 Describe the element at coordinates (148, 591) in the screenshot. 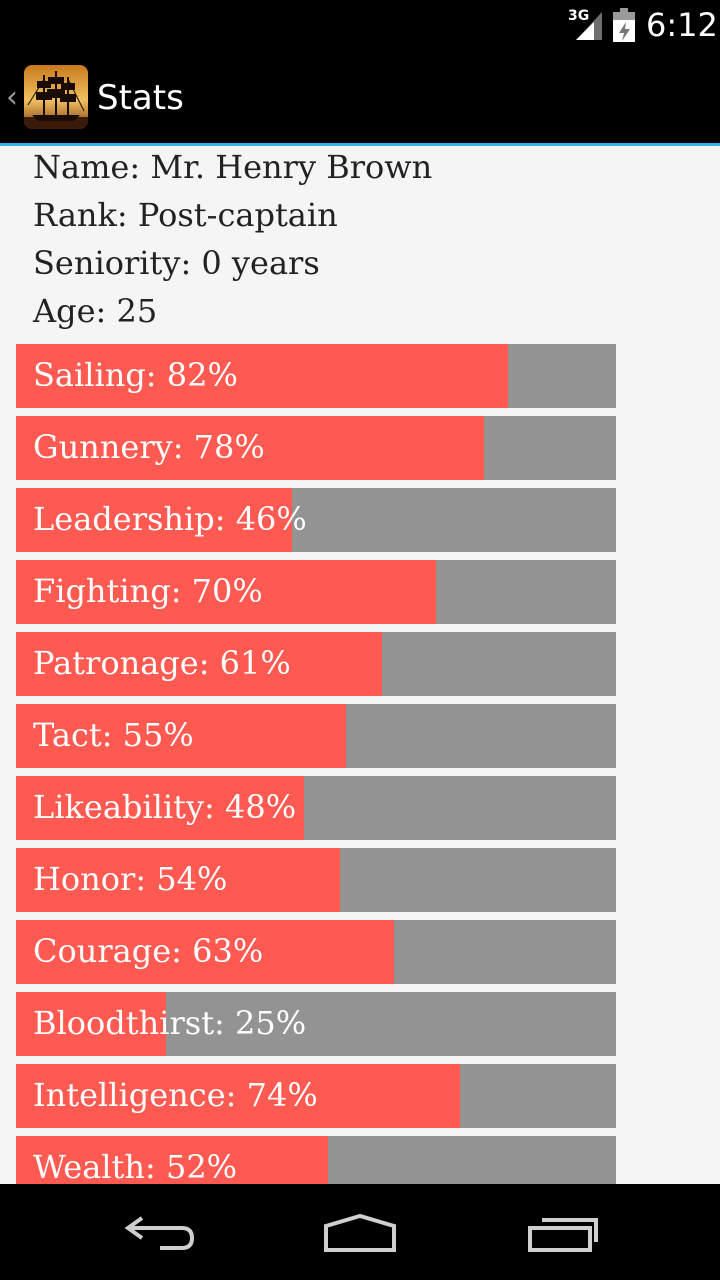

I see `stat-label: Fighting: 70%` at that location.